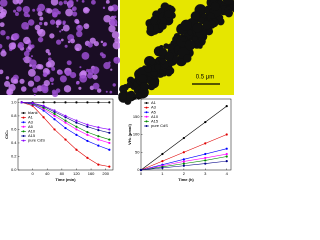 This screenshot has height=240, width=320. Describe the element at coordinates (32, 135) in the screenshot. I see `legend-label: A15` at that location.